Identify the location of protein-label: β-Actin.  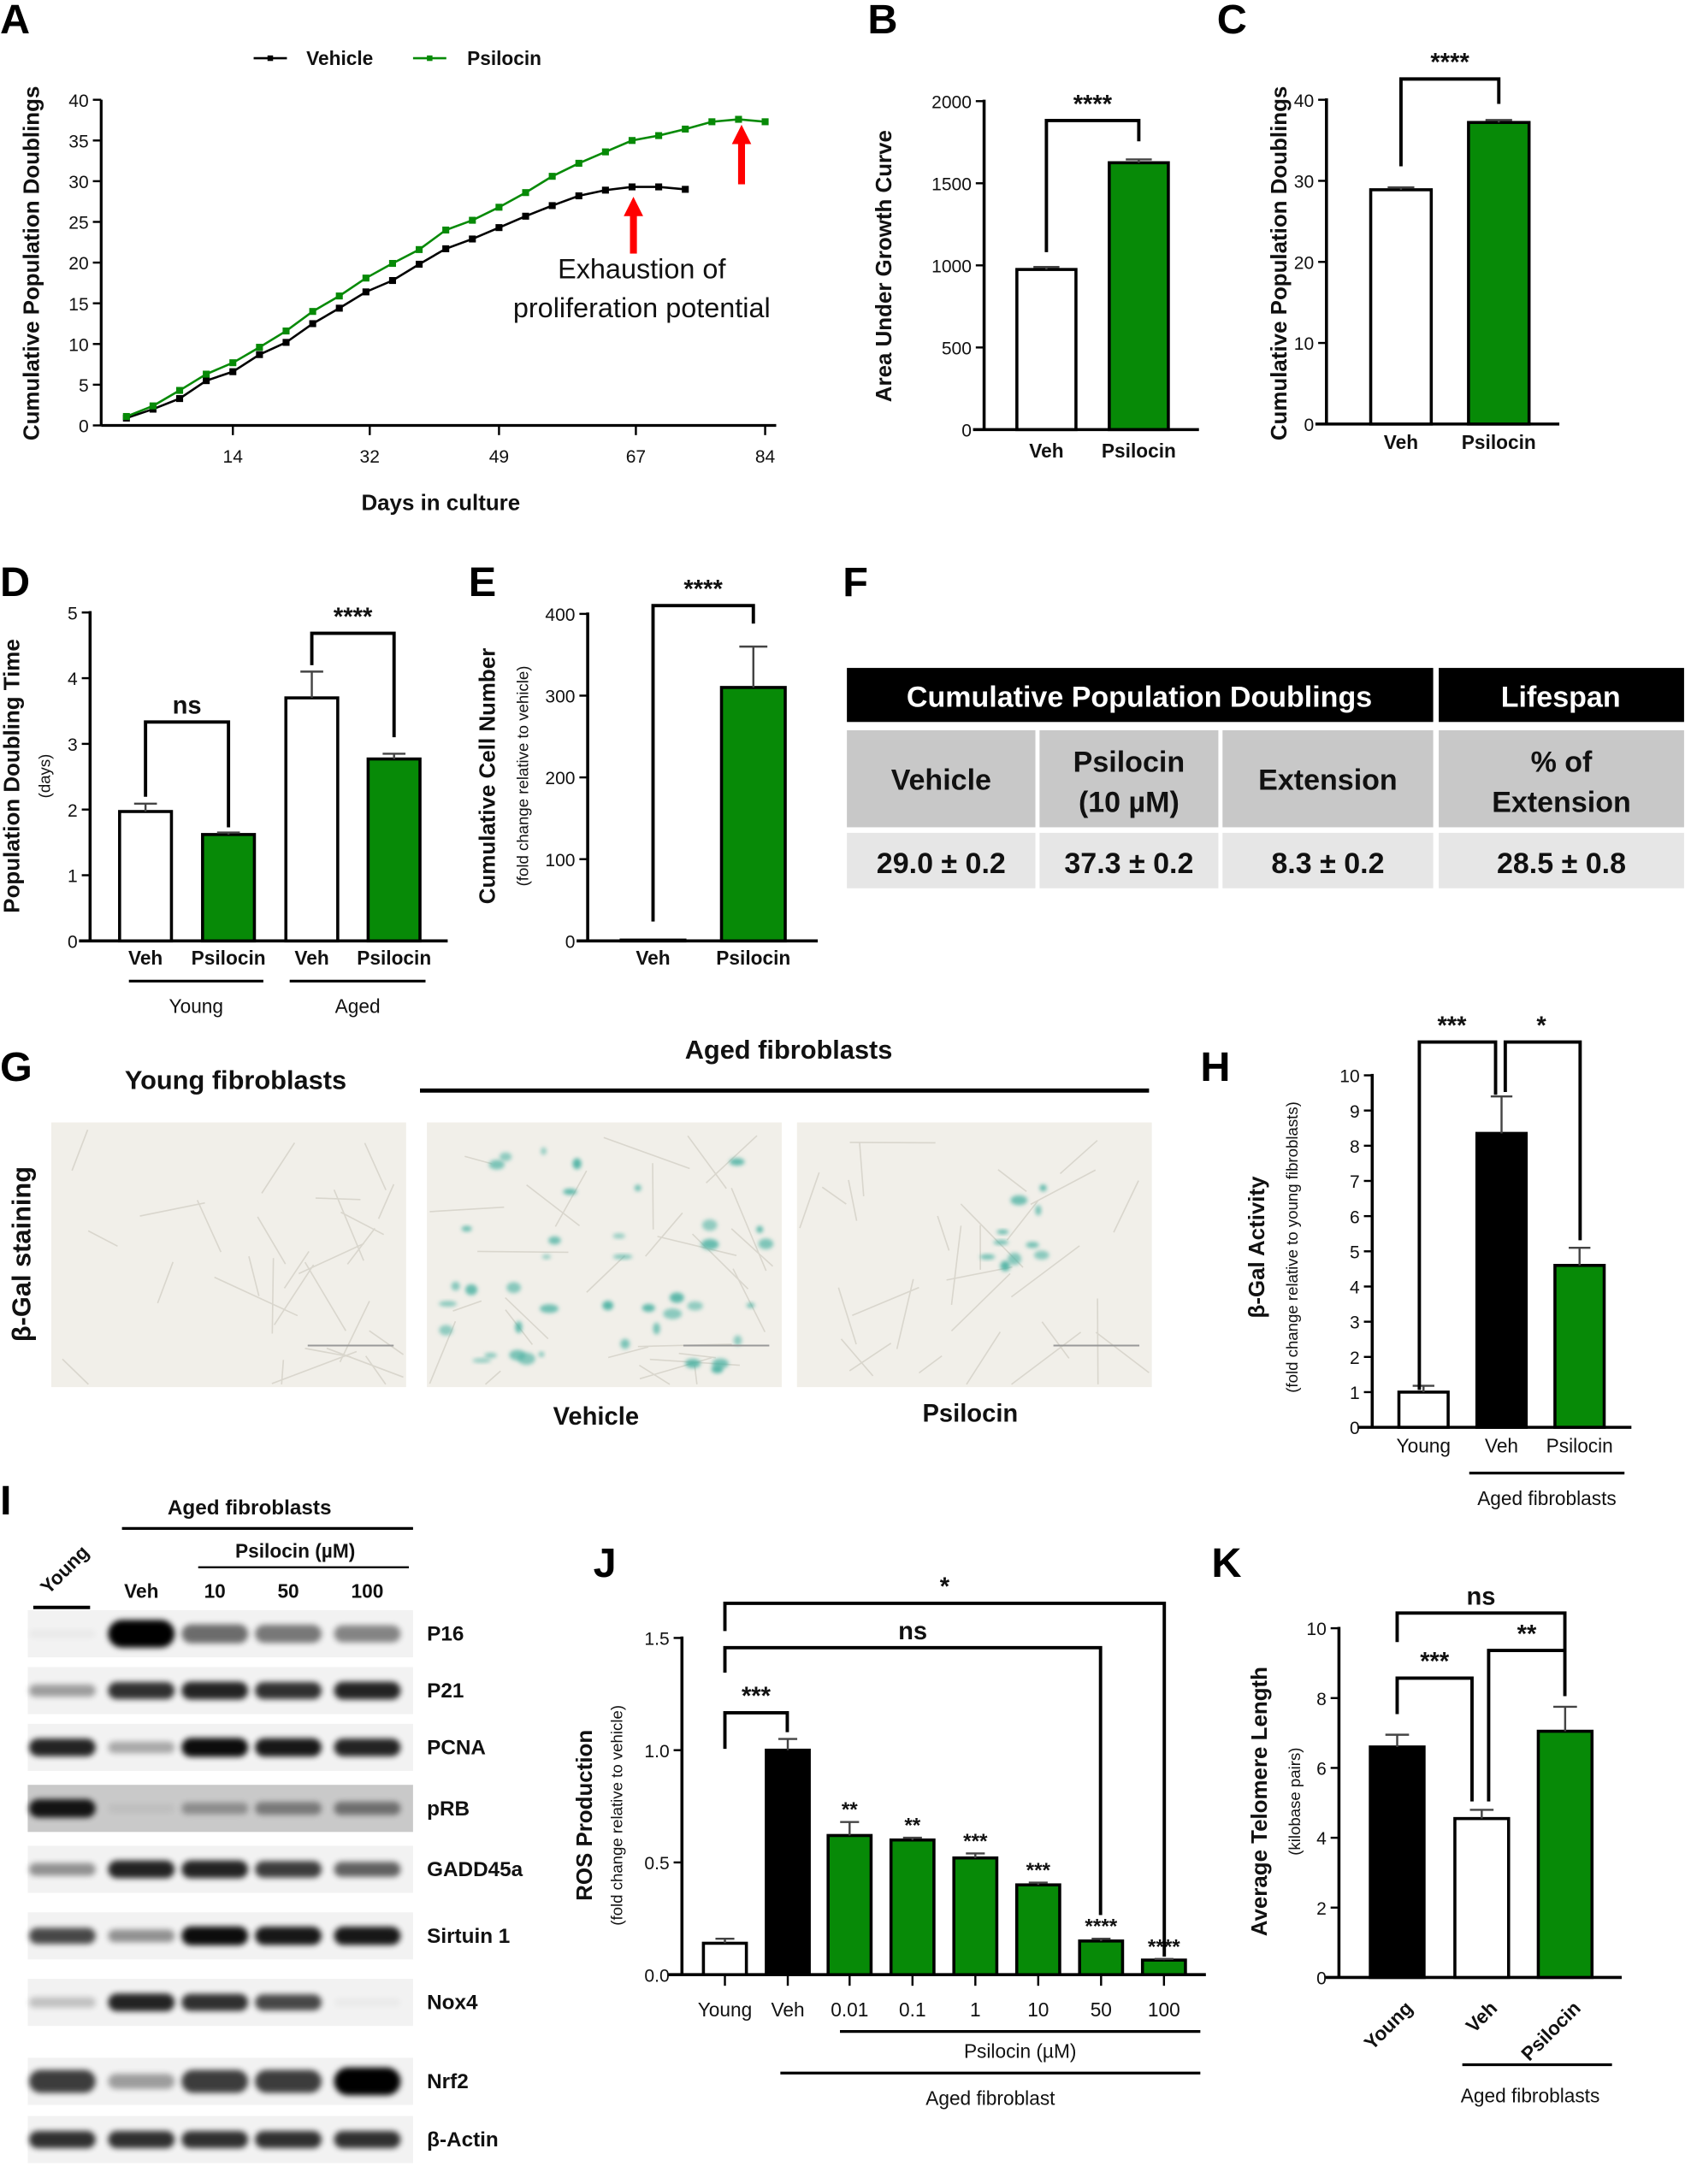
(463, 2140).